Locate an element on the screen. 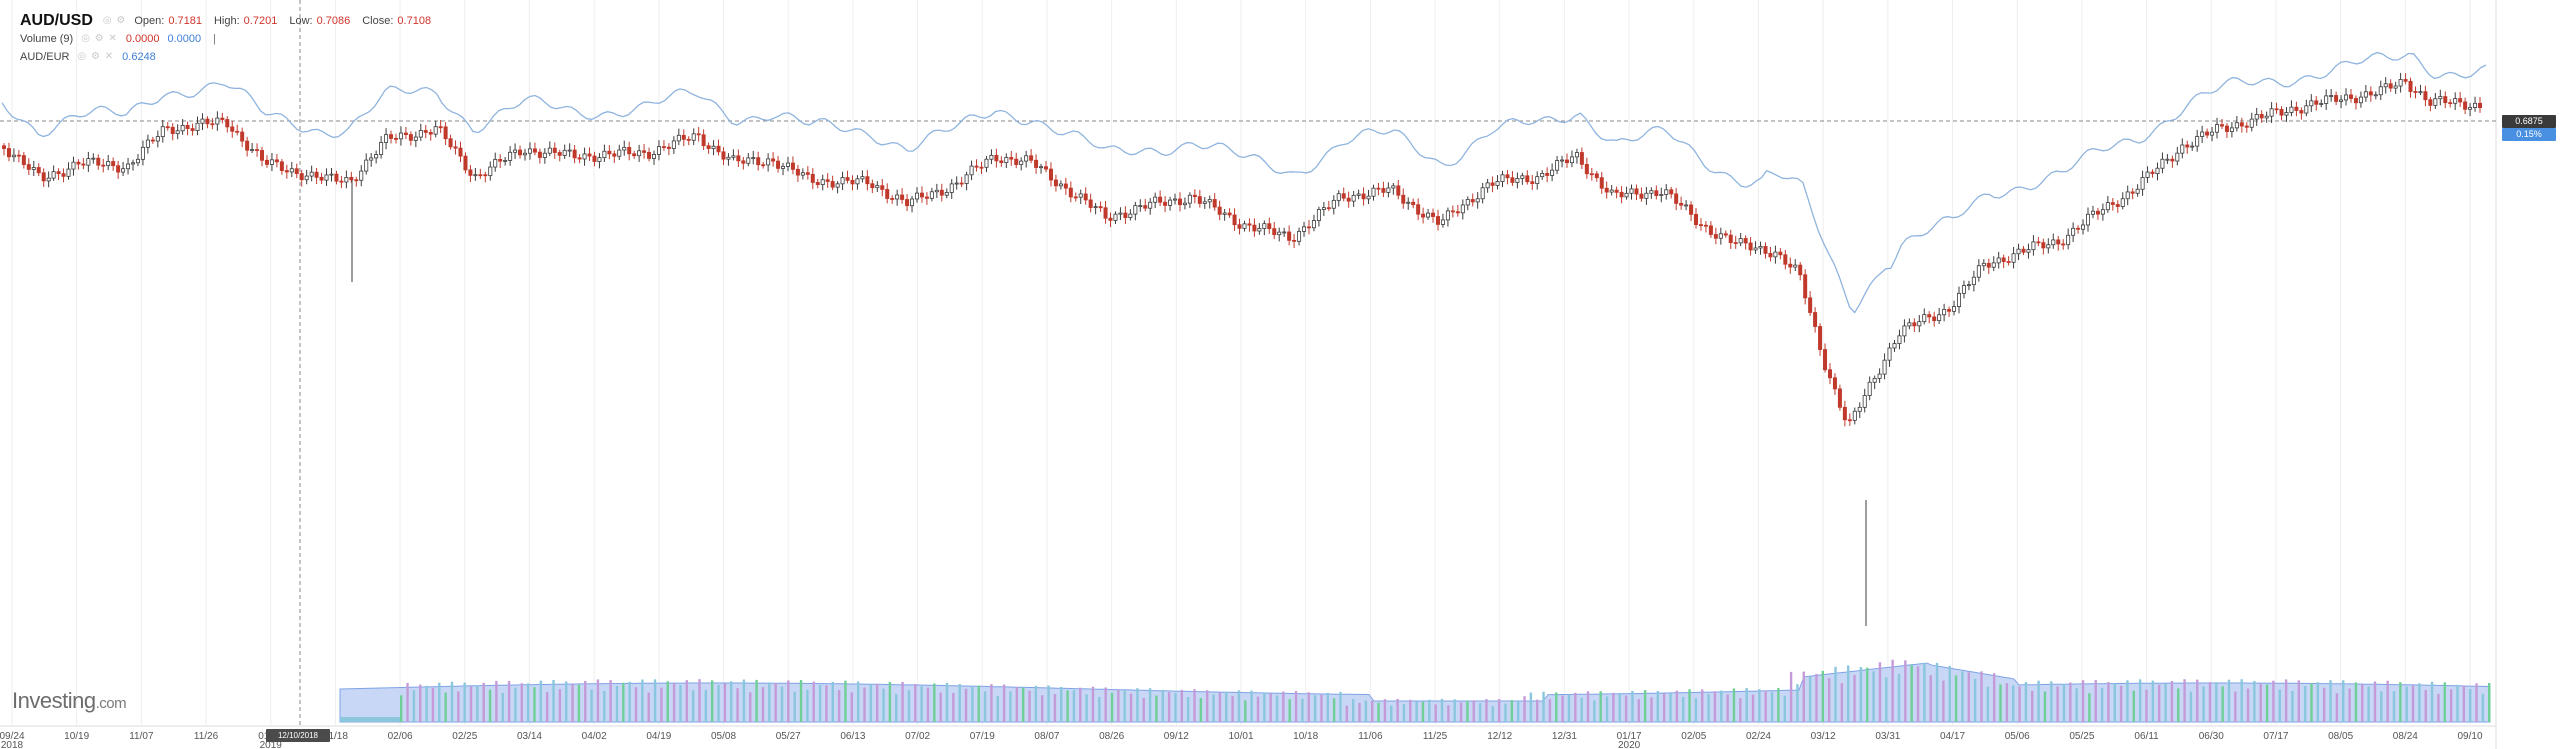 The height and width of the screenshot is (749, 2560). volume-controls-icon: ◎ ⚙ ✕ is located at coordinates (99, 38).